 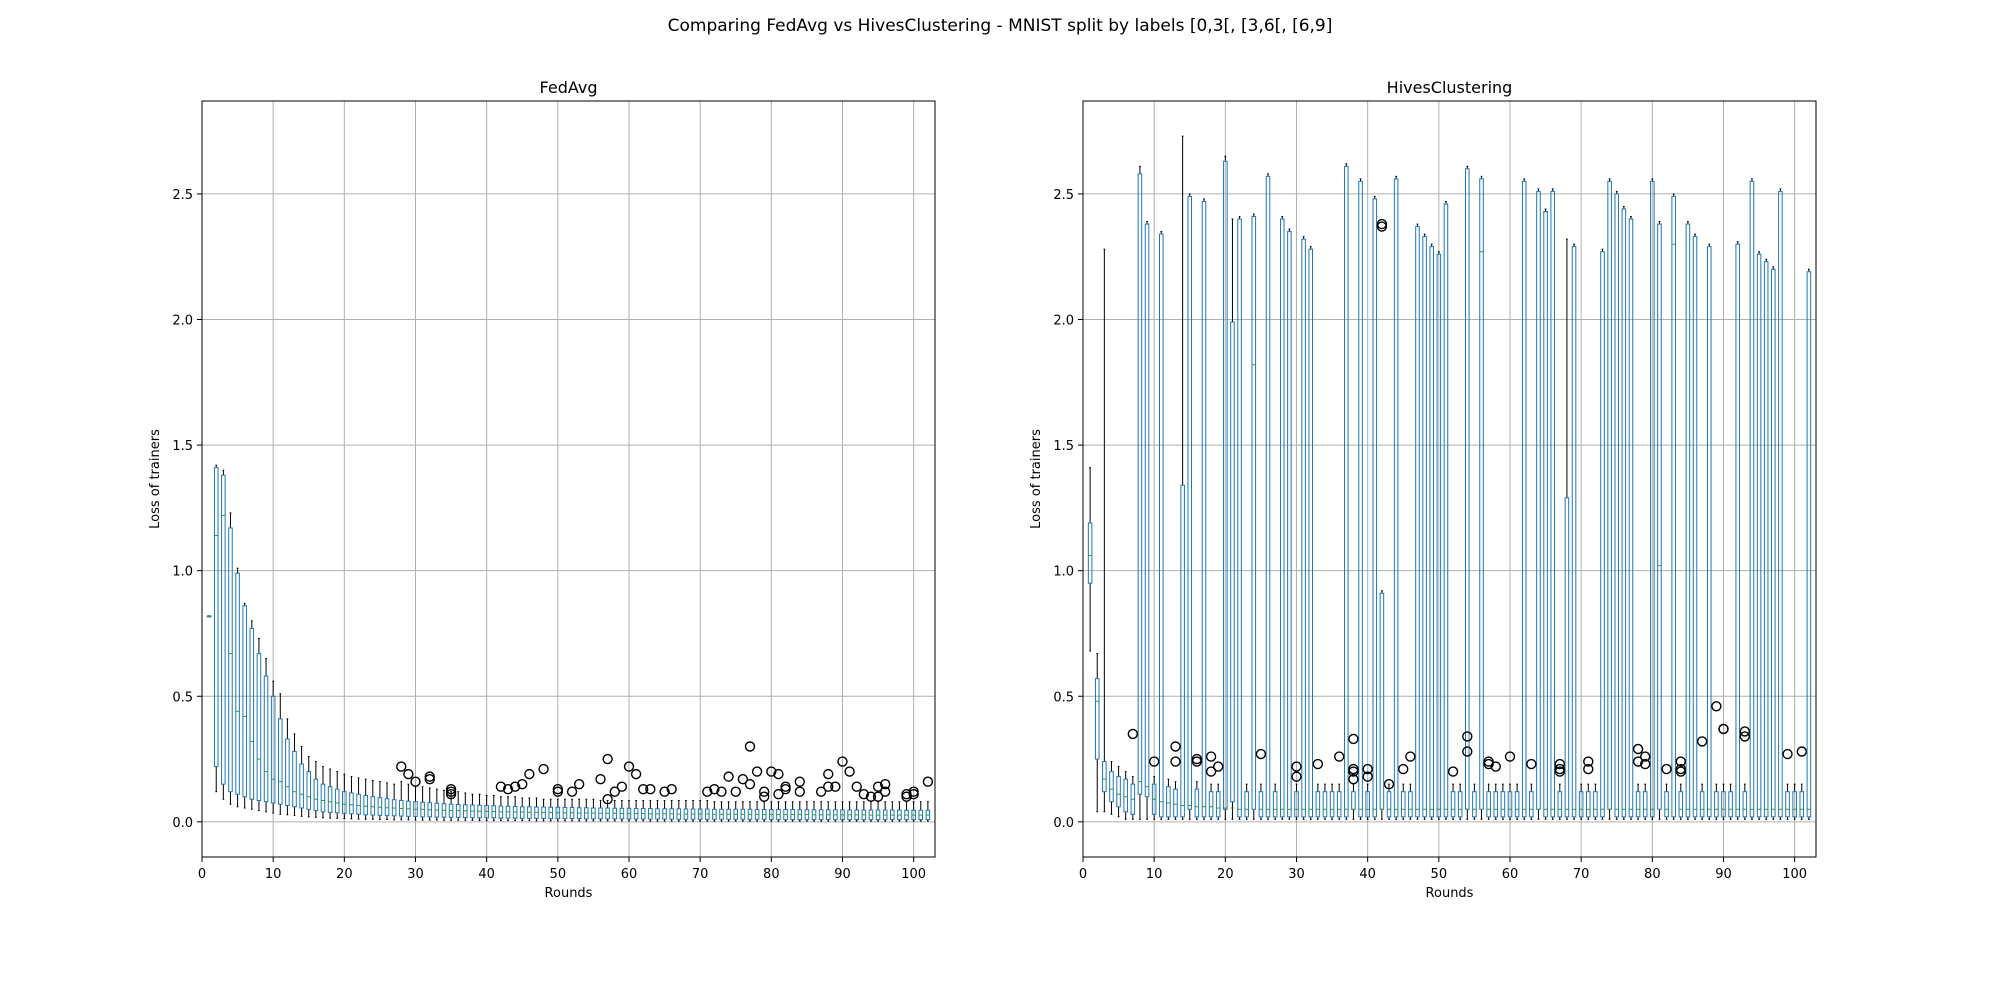 I want to click on x-tick-label: 70, so click(x=700, y=874).